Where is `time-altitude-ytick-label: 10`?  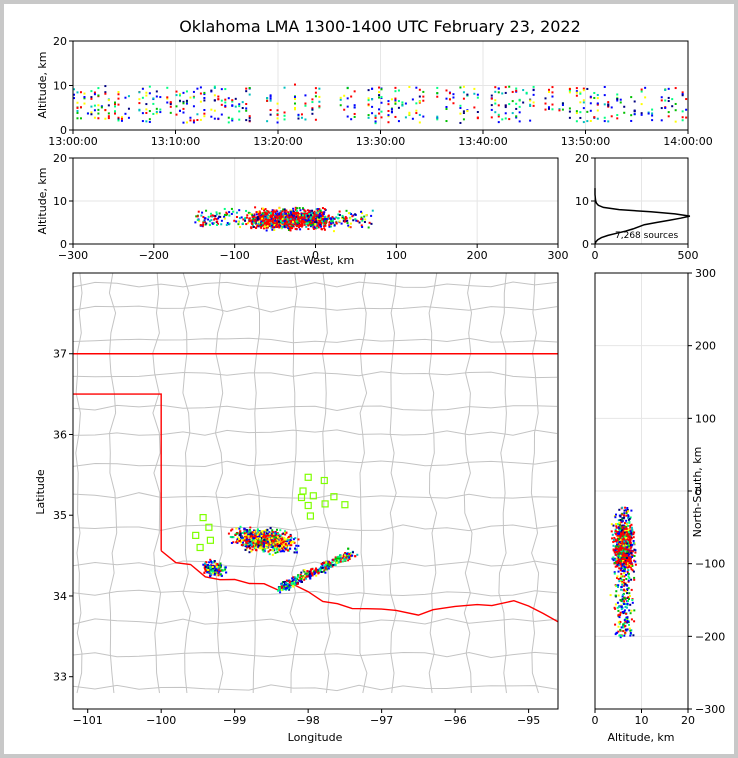
time-altitude-ytick-label: 10 is located at coordinates (60, 86).